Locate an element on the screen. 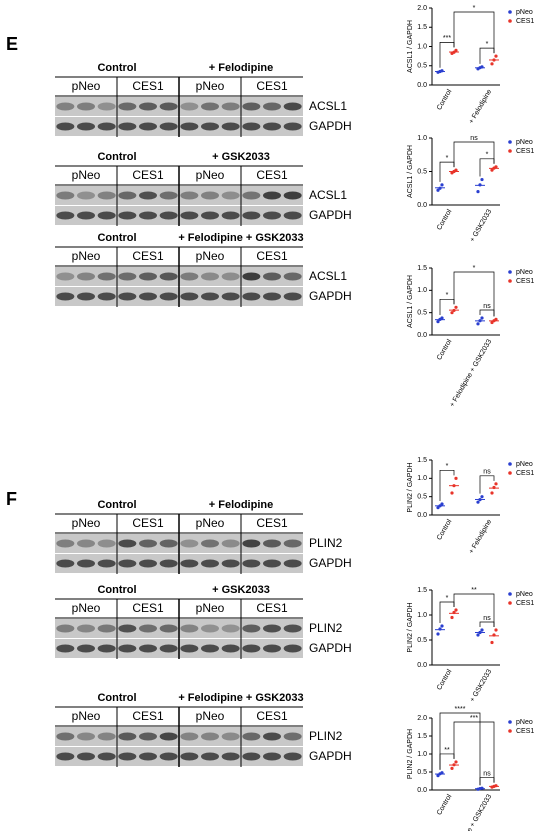  legend-label: pNeo is located at coordinates (524, 142).